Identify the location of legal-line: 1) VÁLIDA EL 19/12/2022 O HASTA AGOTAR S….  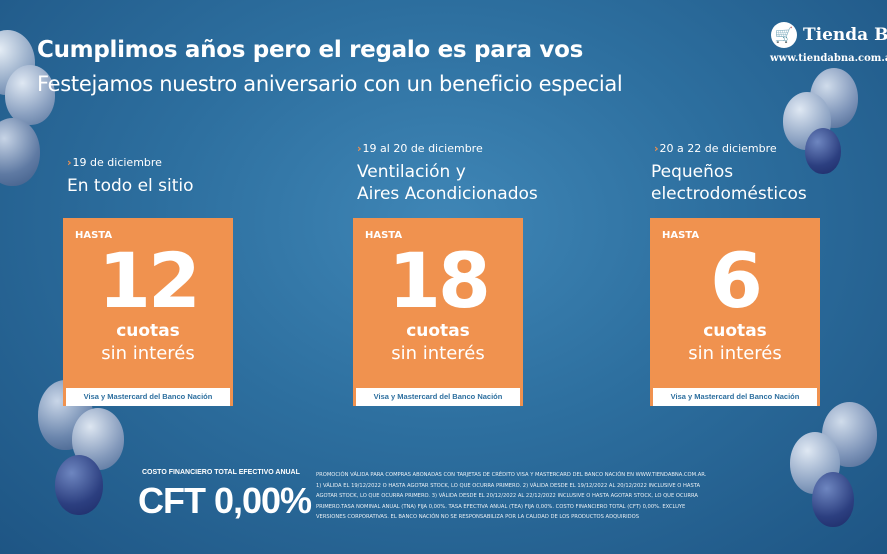
(508, 485).